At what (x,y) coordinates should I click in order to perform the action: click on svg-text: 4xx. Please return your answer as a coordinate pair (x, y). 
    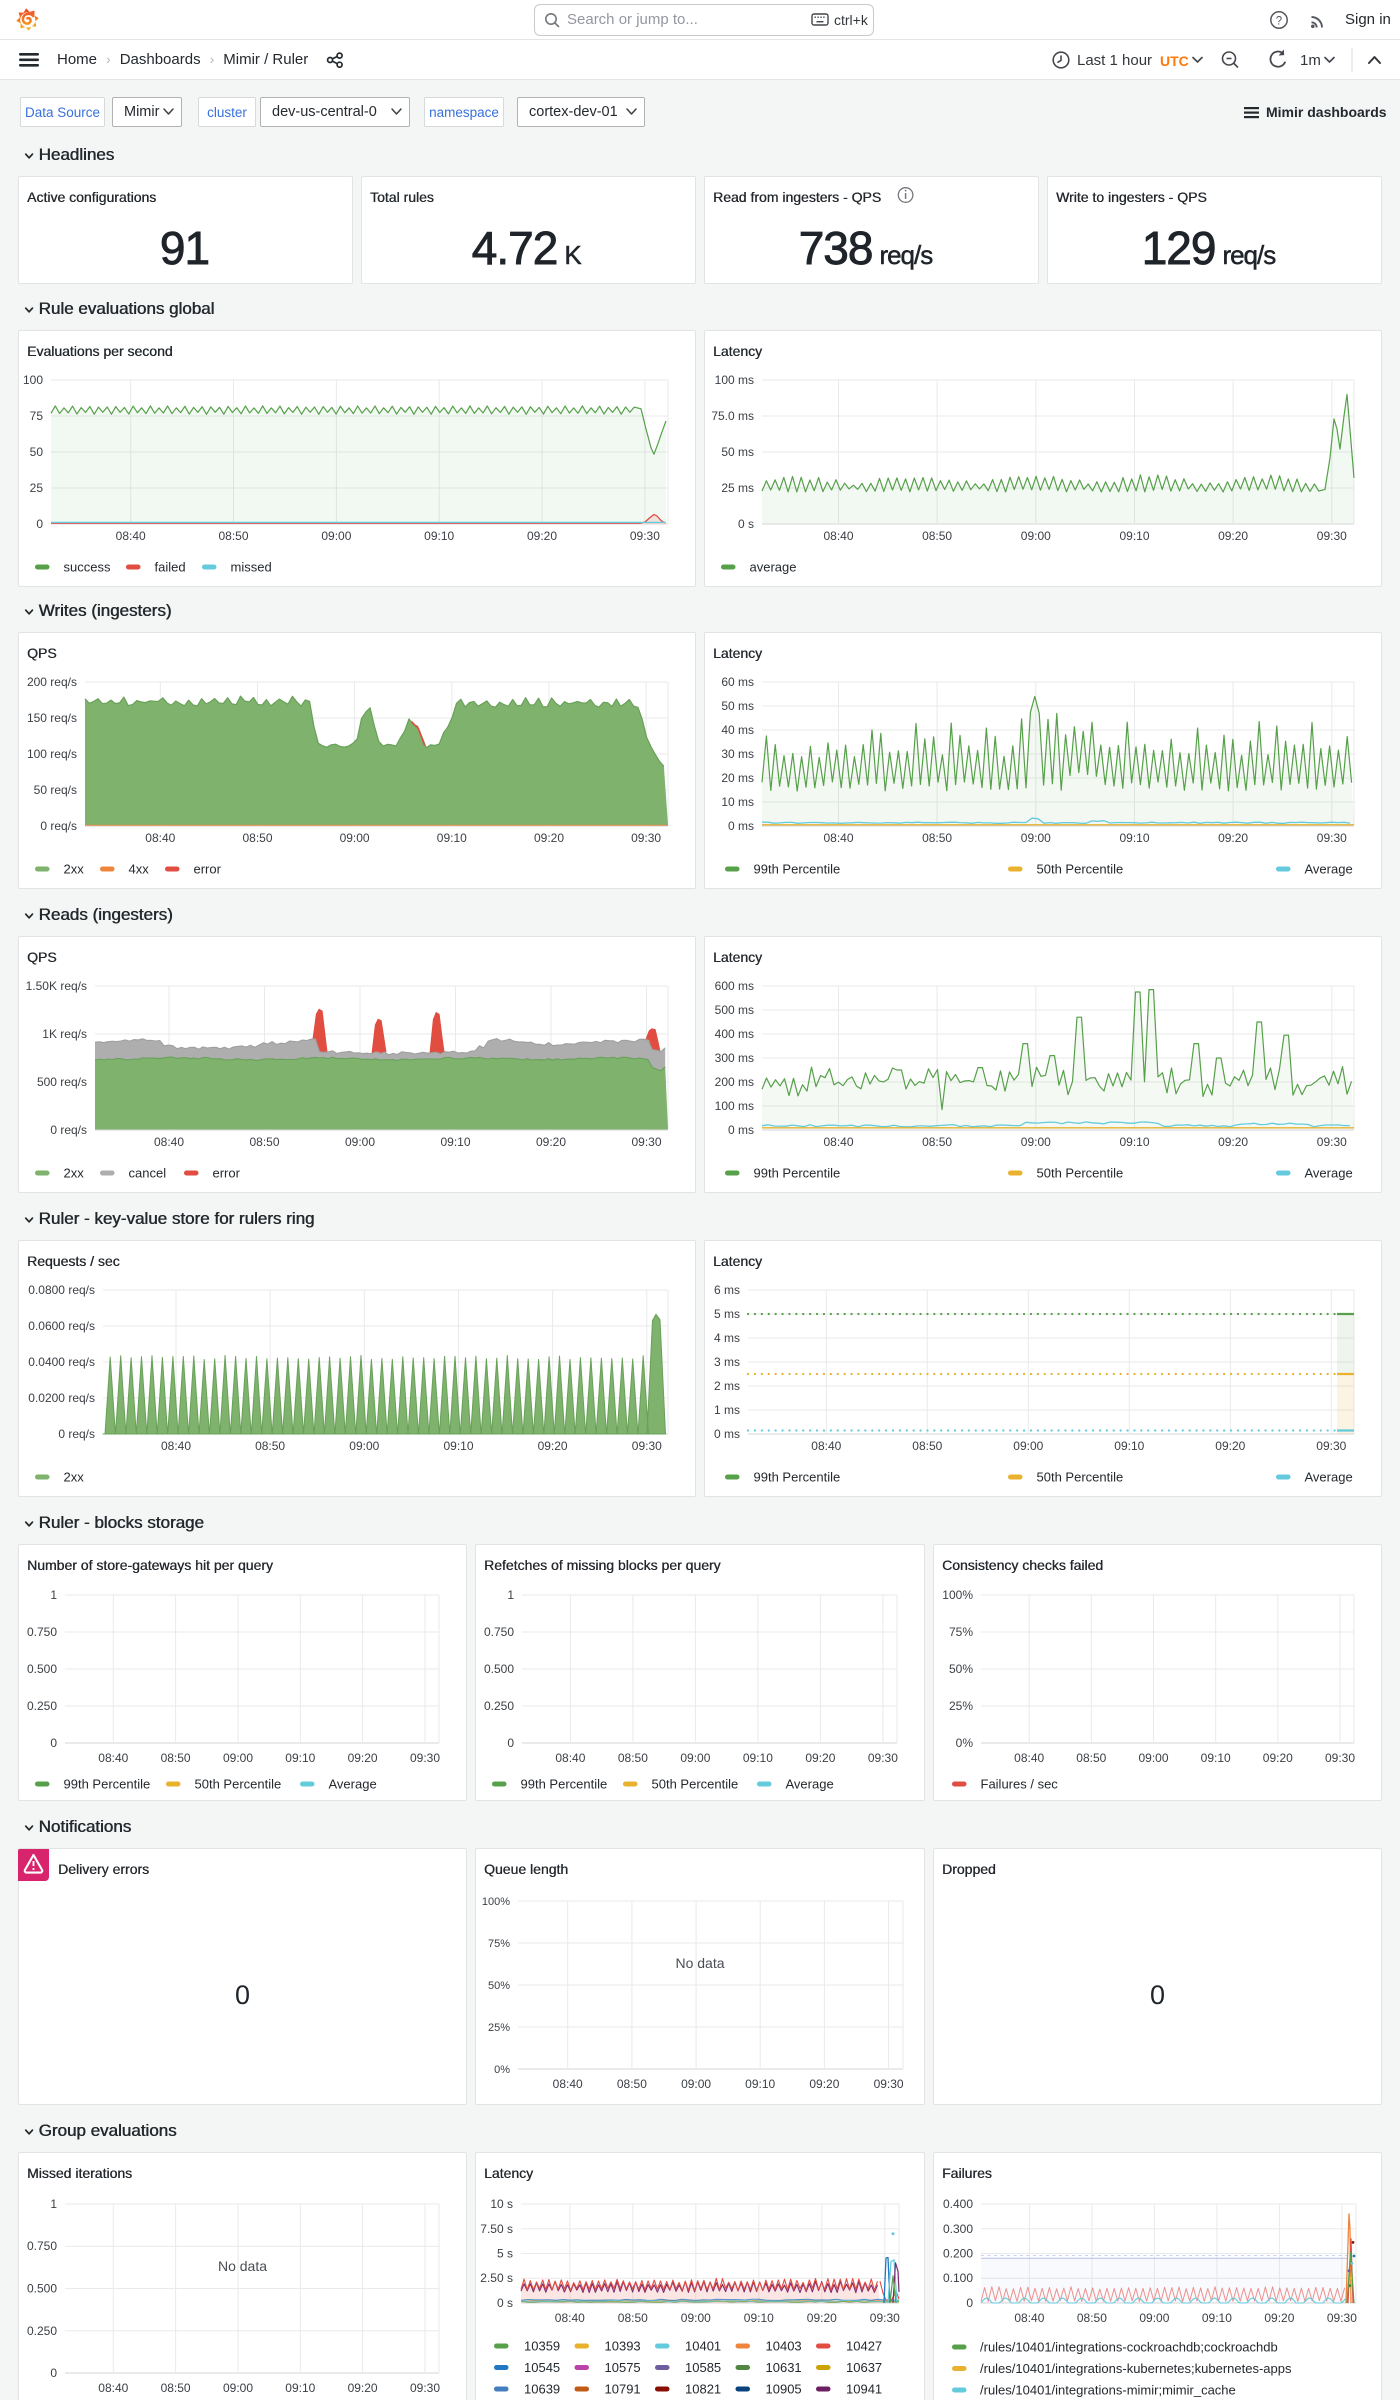
    Looking at the image, I should click on (139, 869).